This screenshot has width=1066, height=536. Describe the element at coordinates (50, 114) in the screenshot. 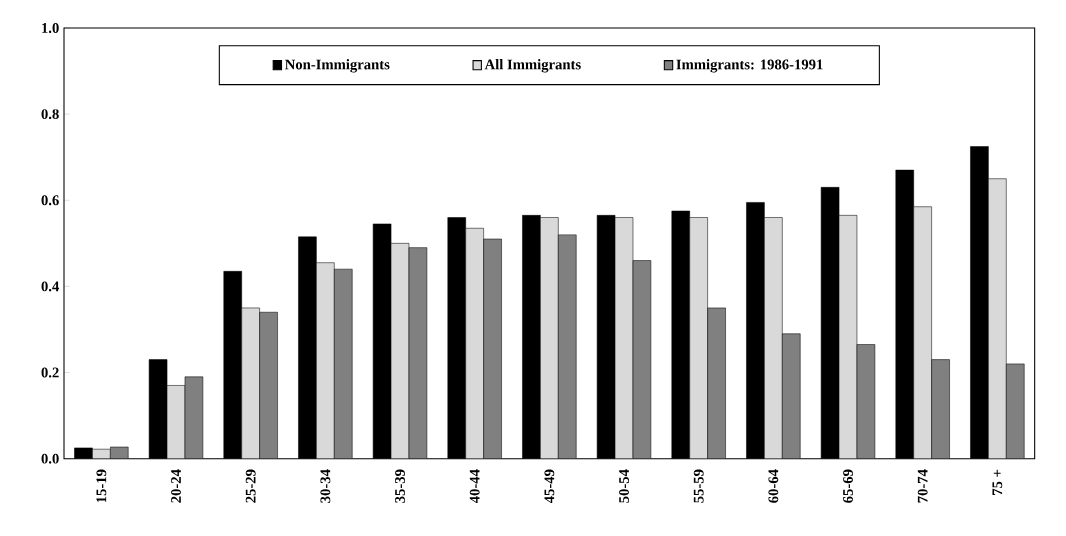

I see `y-tick-label: 0.8` at that location.